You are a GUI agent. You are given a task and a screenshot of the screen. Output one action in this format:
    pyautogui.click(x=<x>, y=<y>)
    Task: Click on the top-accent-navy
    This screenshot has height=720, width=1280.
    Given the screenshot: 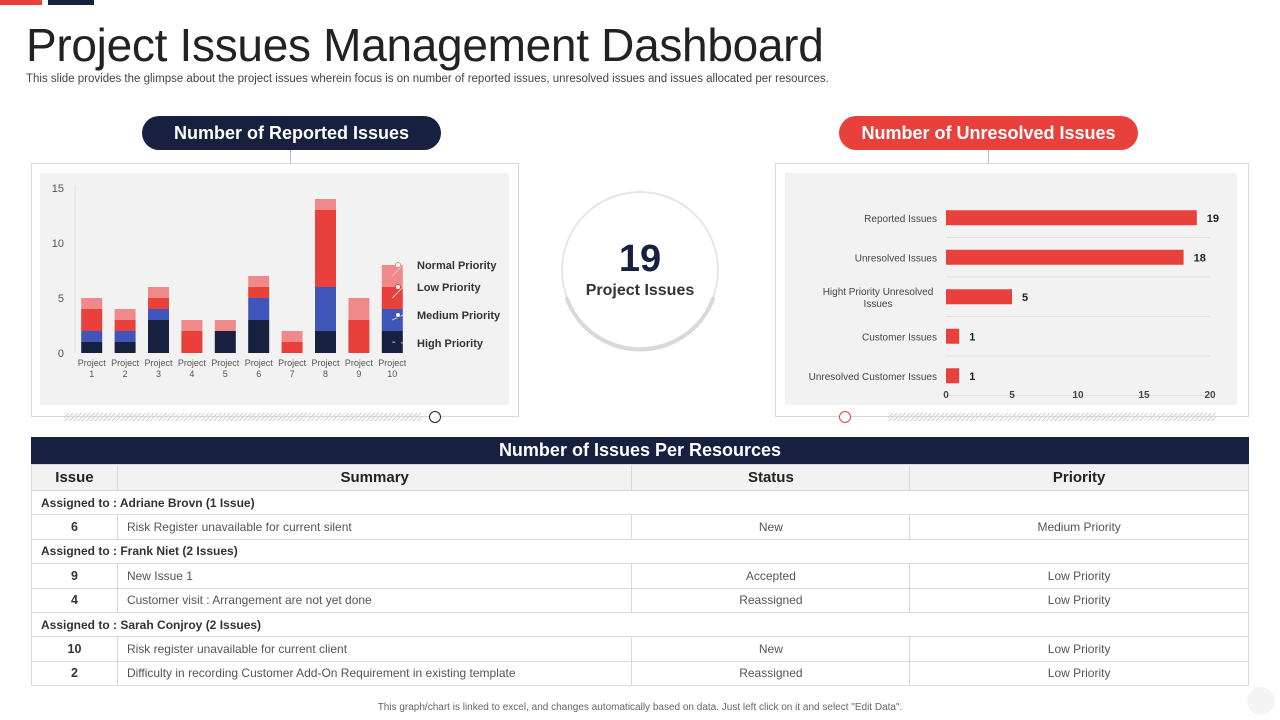 What is the action you would take?
    pyautogui.click(x=71, y=2)
    